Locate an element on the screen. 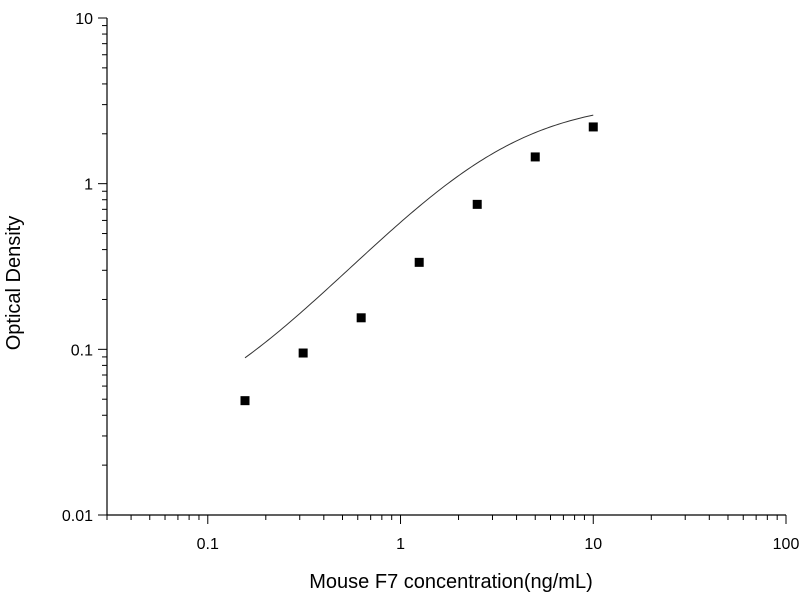  x-tick-label: 0.1 is located at coordinates (208, 544).